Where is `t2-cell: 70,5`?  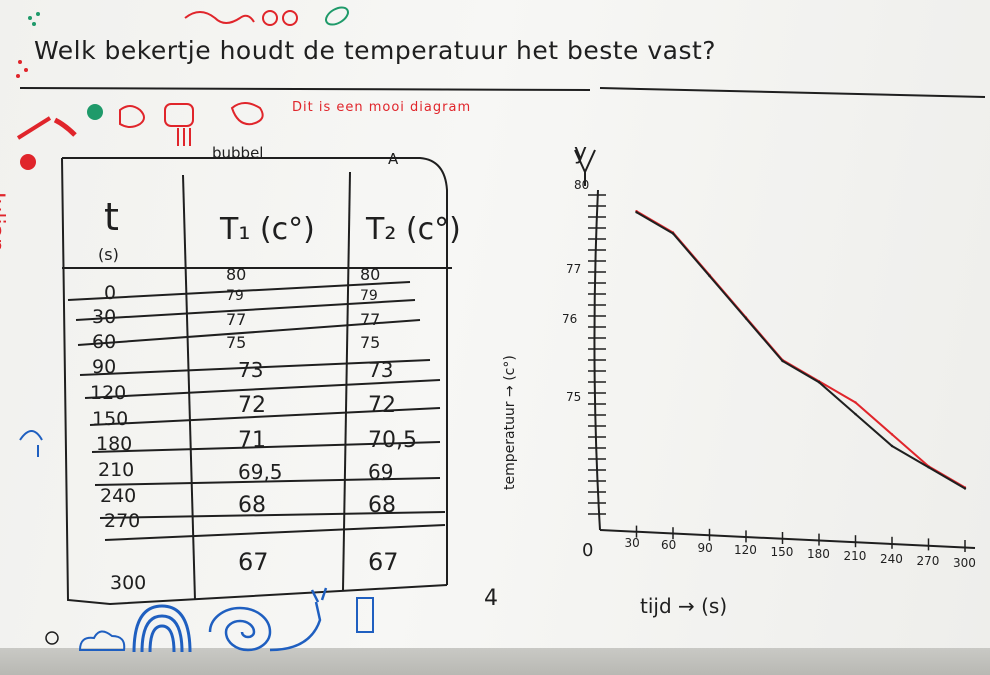
t2-cell: 70,5 is located at coordinates (392, 440).